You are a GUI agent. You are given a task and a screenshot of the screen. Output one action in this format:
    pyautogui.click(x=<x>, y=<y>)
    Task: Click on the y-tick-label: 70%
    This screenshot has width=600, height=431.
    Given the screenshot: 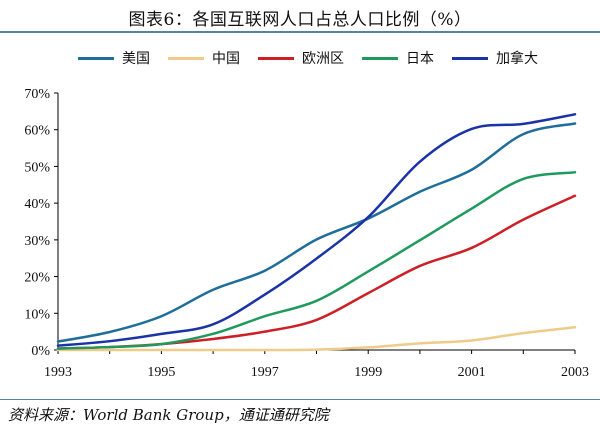 What is the action you would take?
    pyautogui.click(x=37, y=94)
    